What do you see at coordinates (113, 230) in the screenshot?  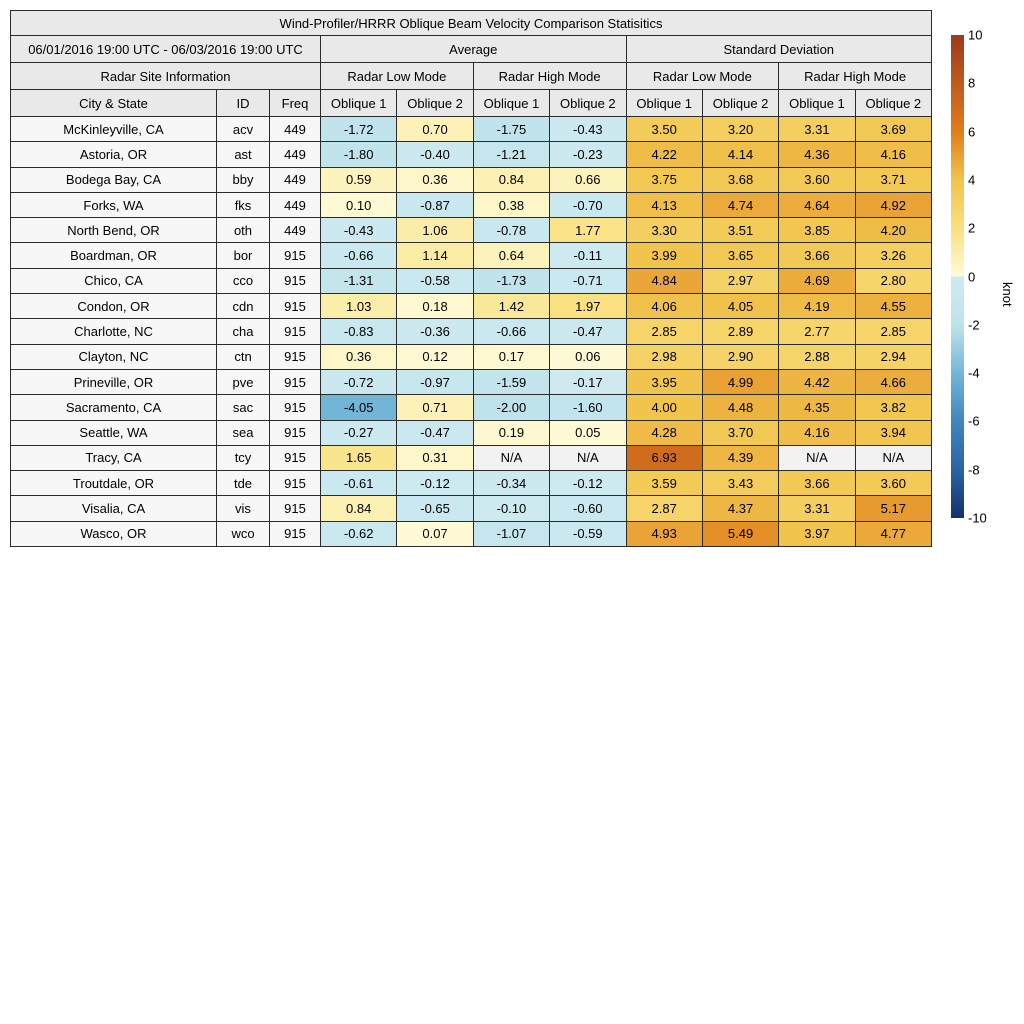 I see `city-state-cell: North Bend, OR` at bounding box center [113, 230].